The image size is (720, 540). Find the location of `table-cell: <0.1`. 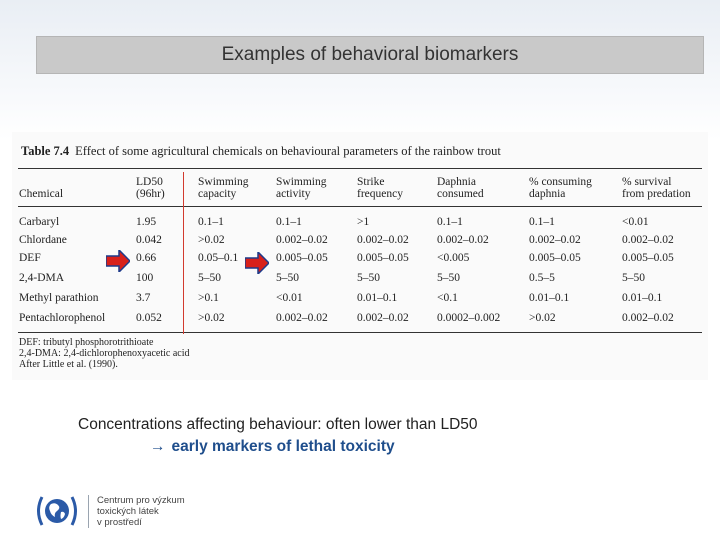

table-cell: <0.1 is located at coordinates (447, 298).